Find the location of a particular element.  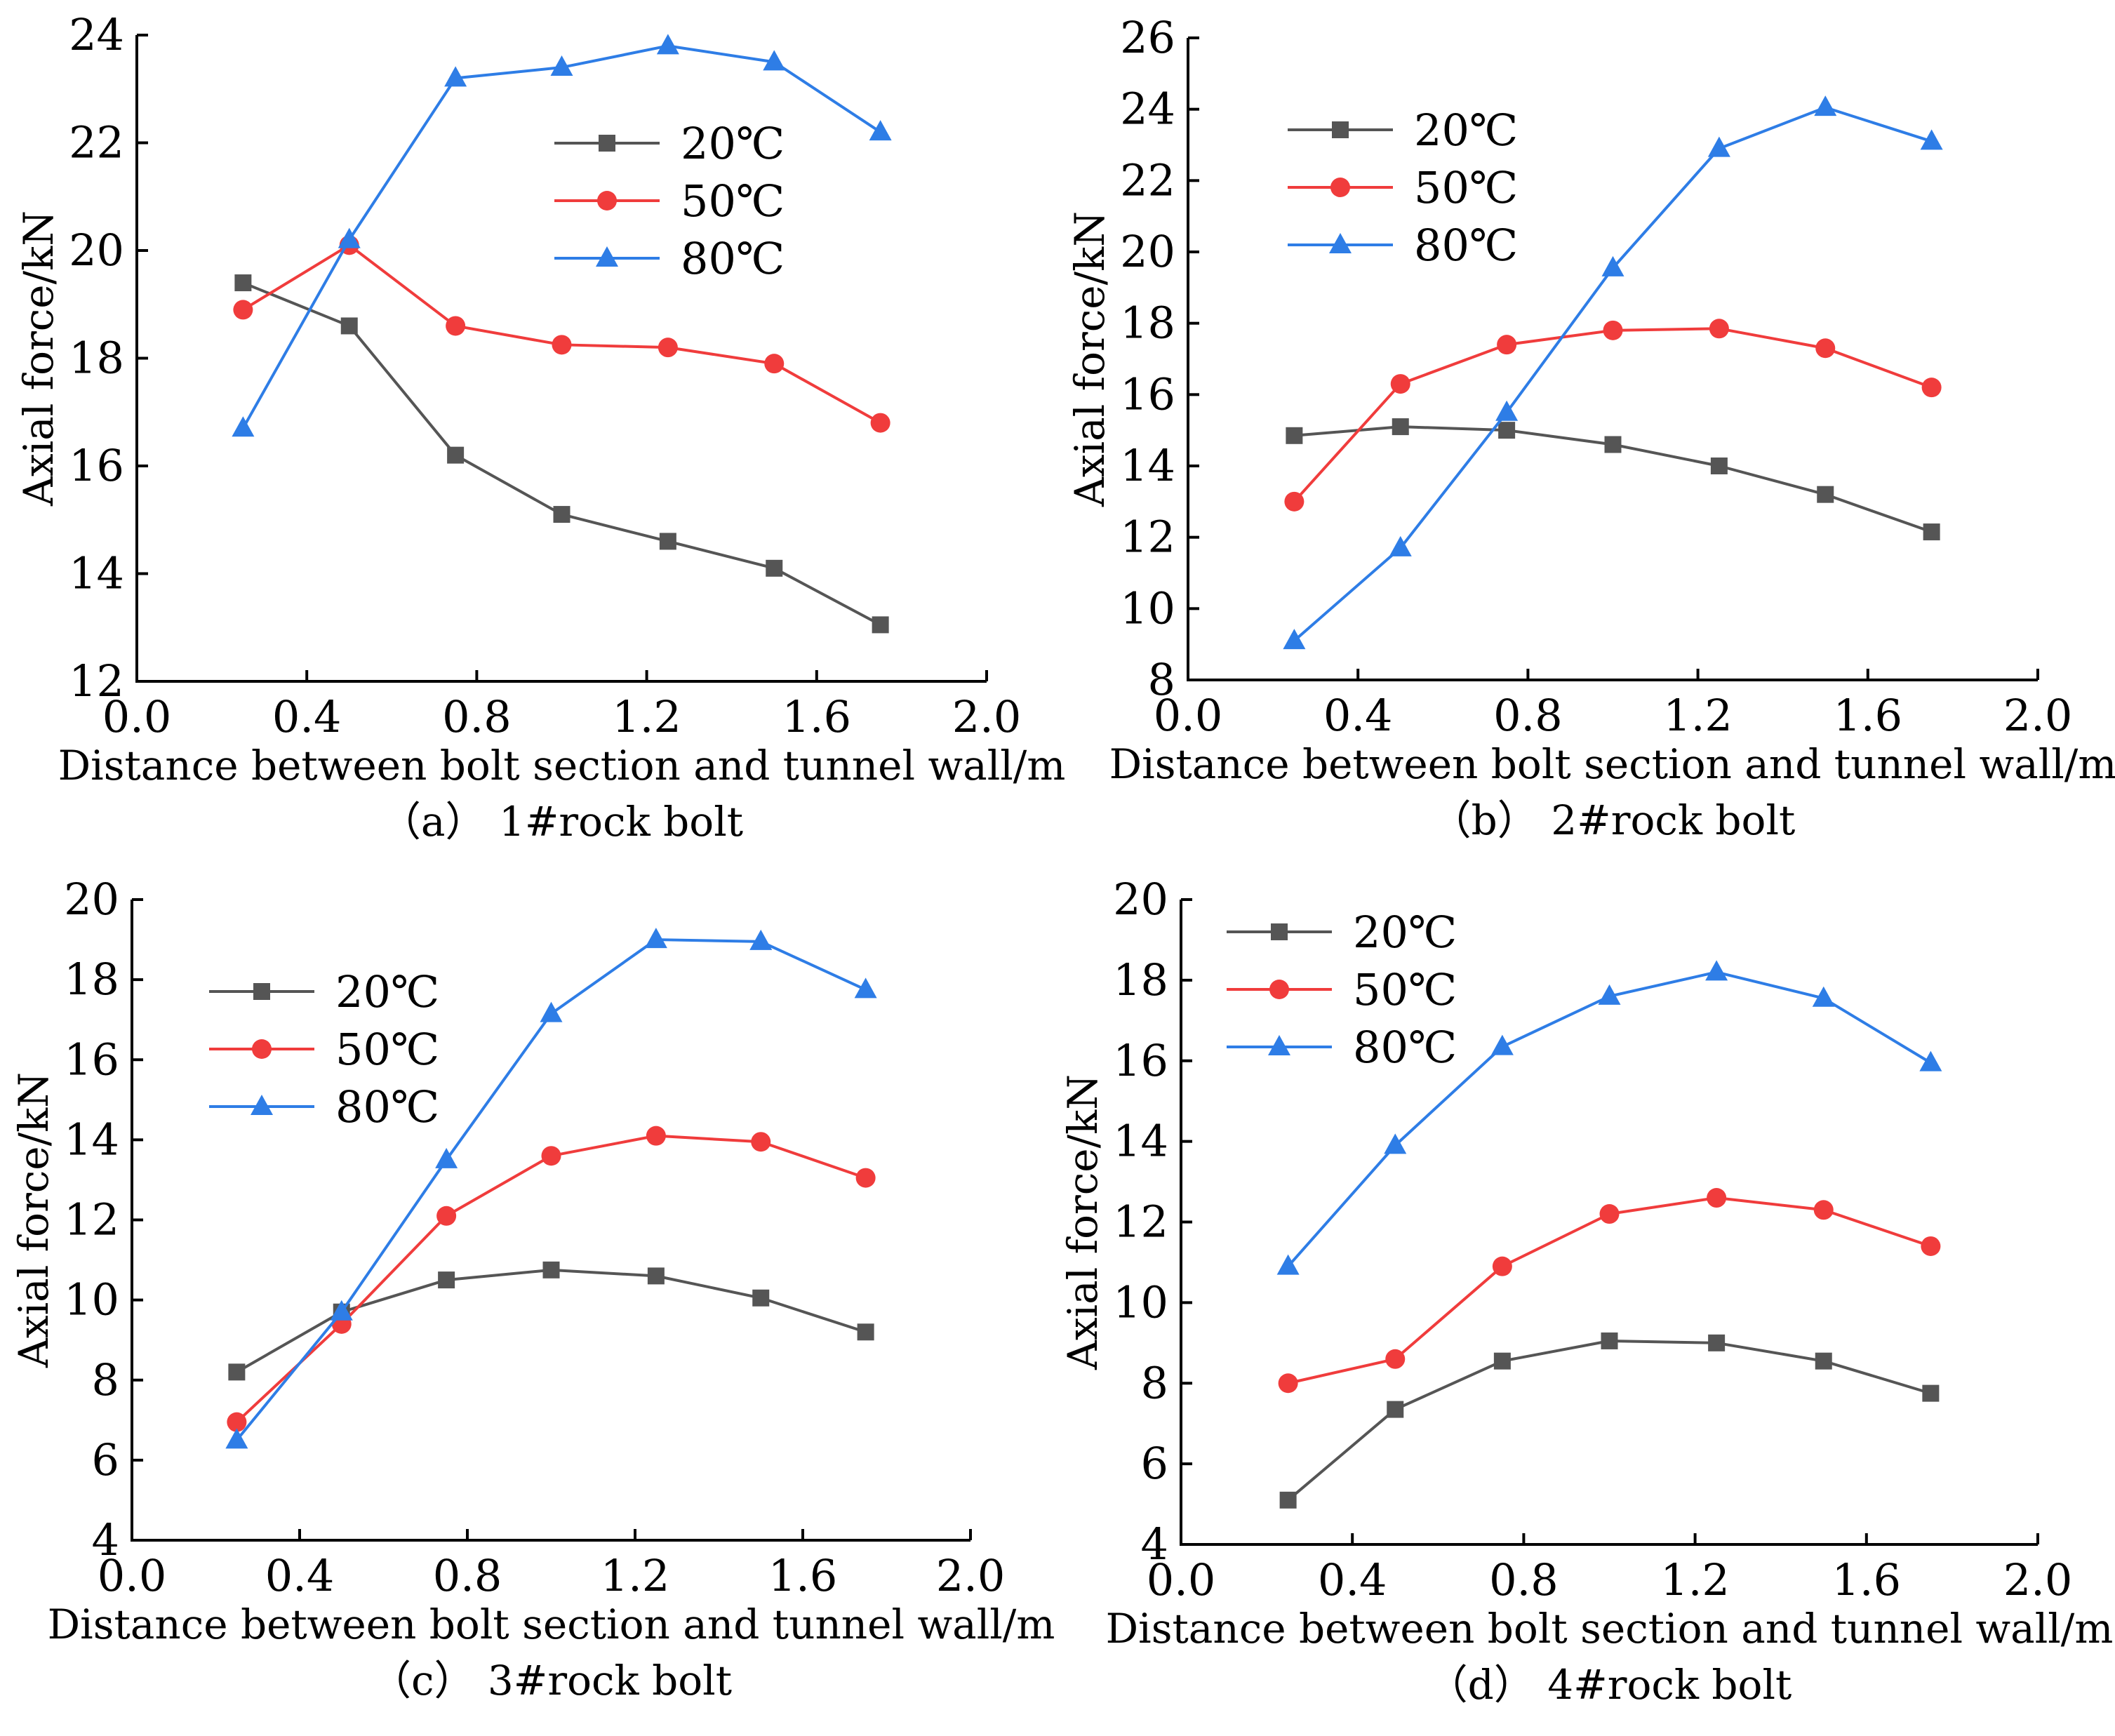

series-line-20c is located at coordinates (551, 1321).